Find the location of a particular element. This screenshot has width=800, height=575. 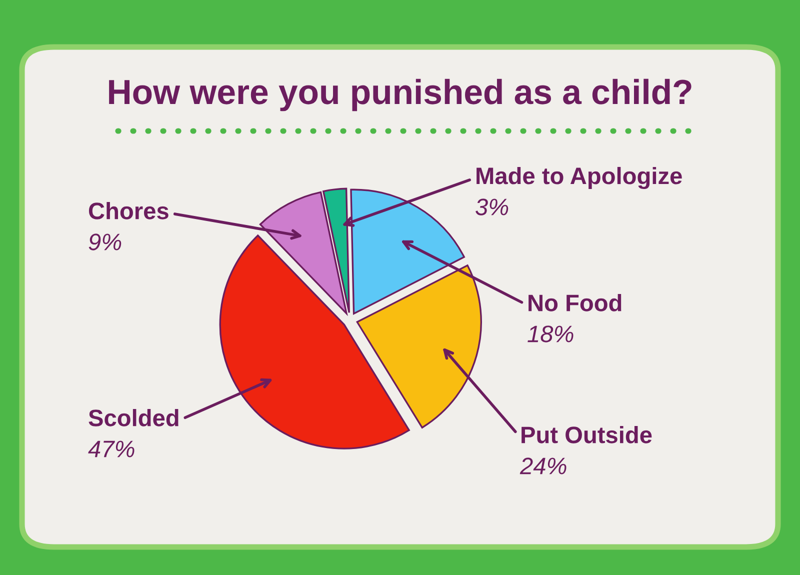

data-label: 3% is located at coordinates (492, 207).